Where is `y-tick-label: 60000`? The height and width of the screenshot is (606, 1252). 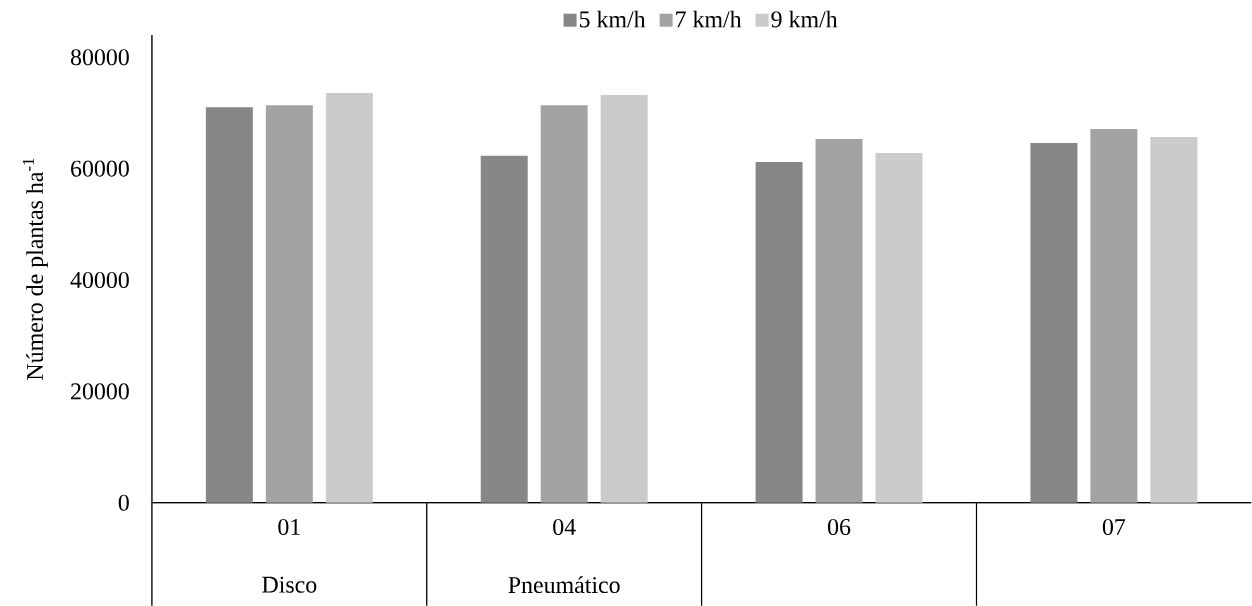
y-tick-label: 60000 is located at coordinates (100, 168).